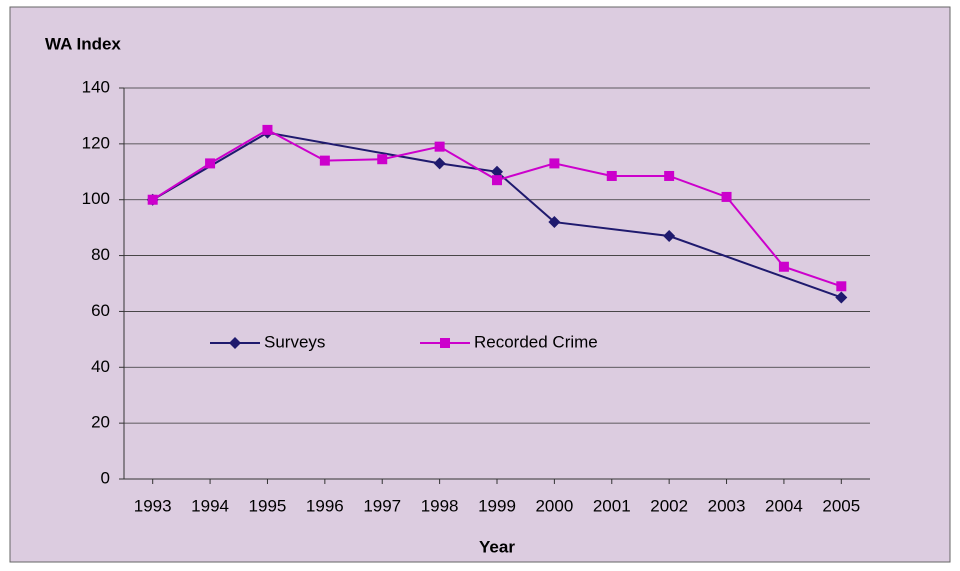  Describe the element at coordinates (100, 422) in the screenshot. I see `y-tick-label: 20` at that location.